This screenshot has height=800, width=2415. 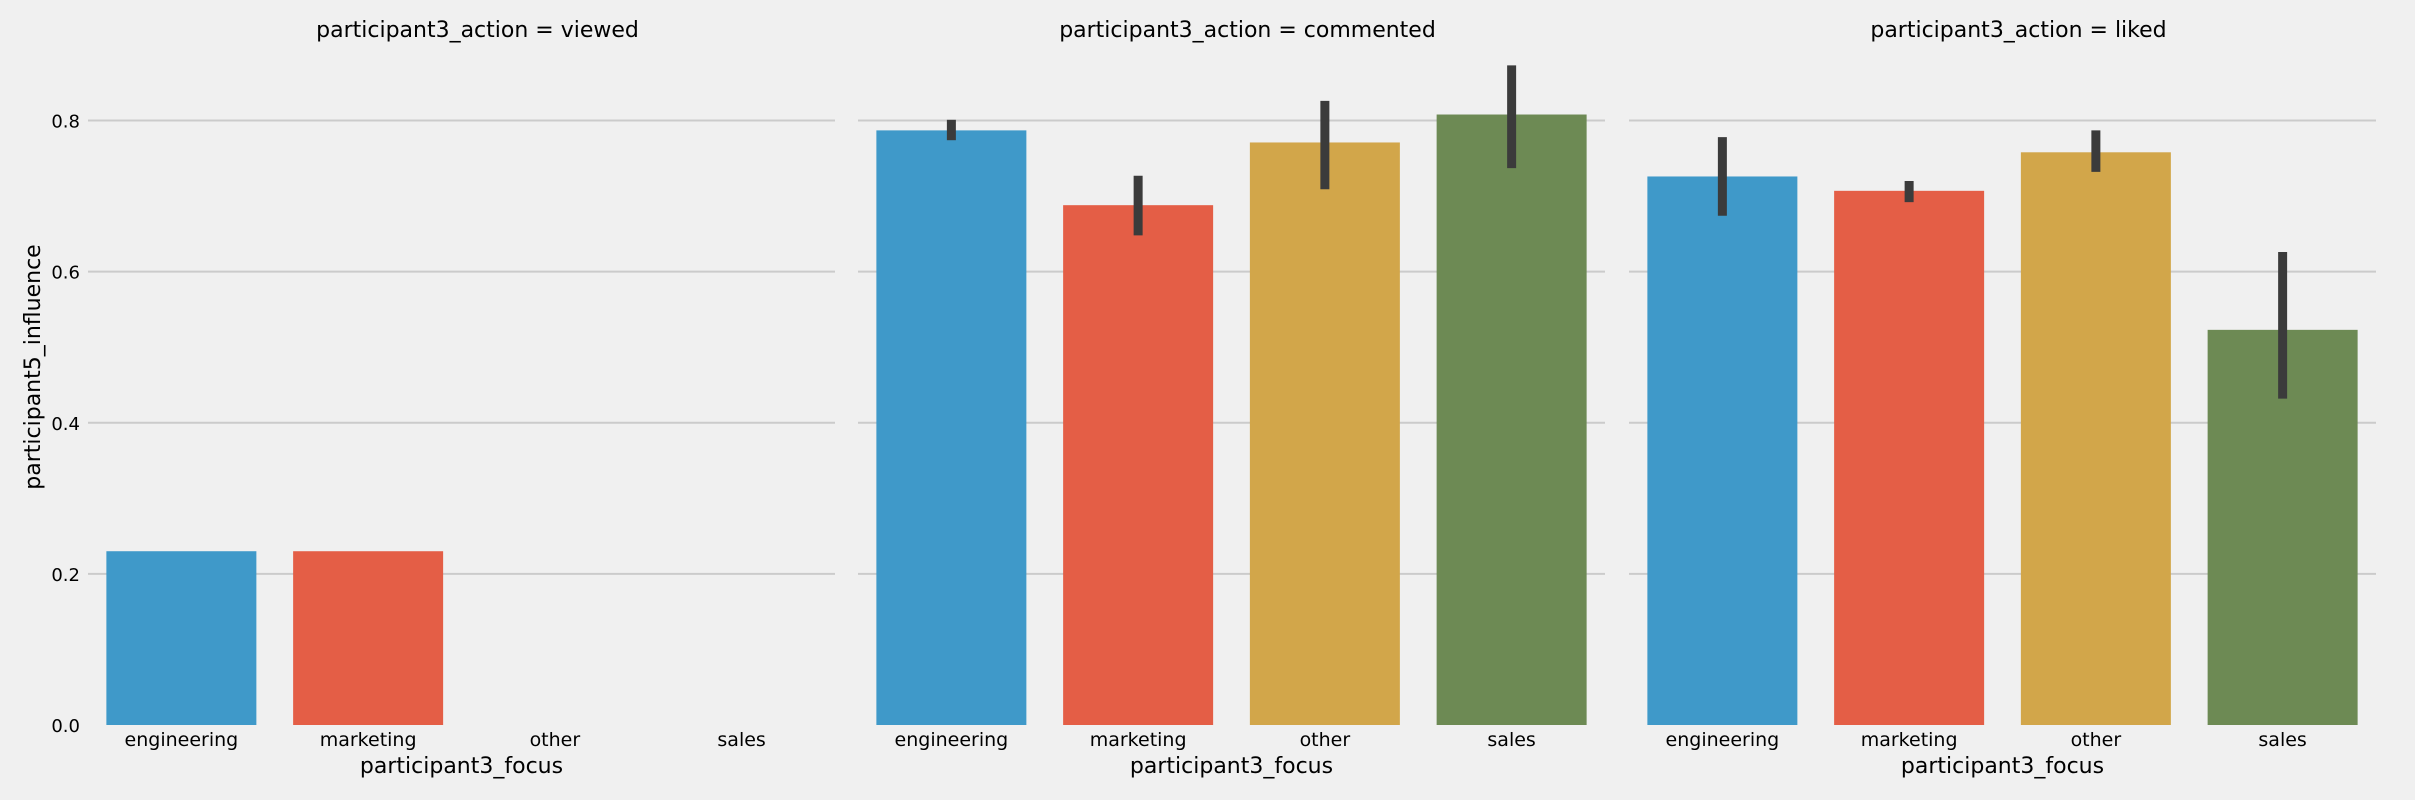 I want to click on facet-title: participant3_action = liked, so click(x=2018, y=30).